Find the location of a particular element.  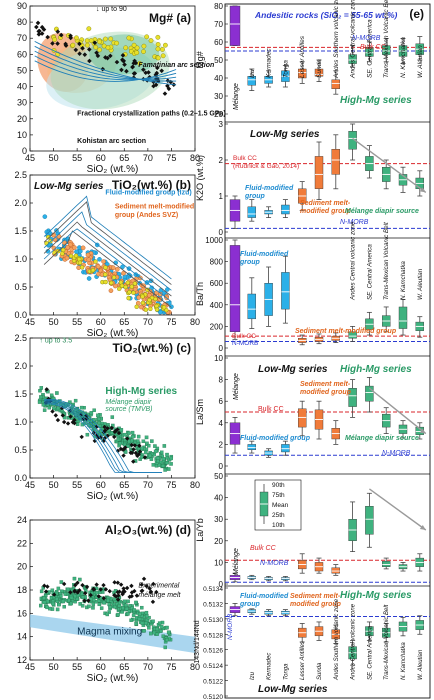

label-nmorb: N-MORB is located at coordinates (366, 38).